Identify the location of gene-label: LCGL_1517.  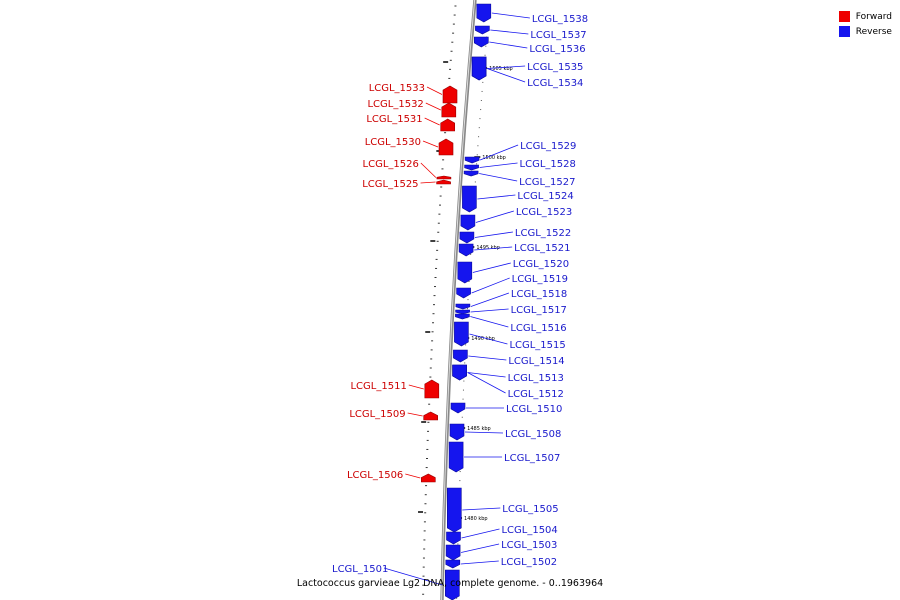
(539, 310).